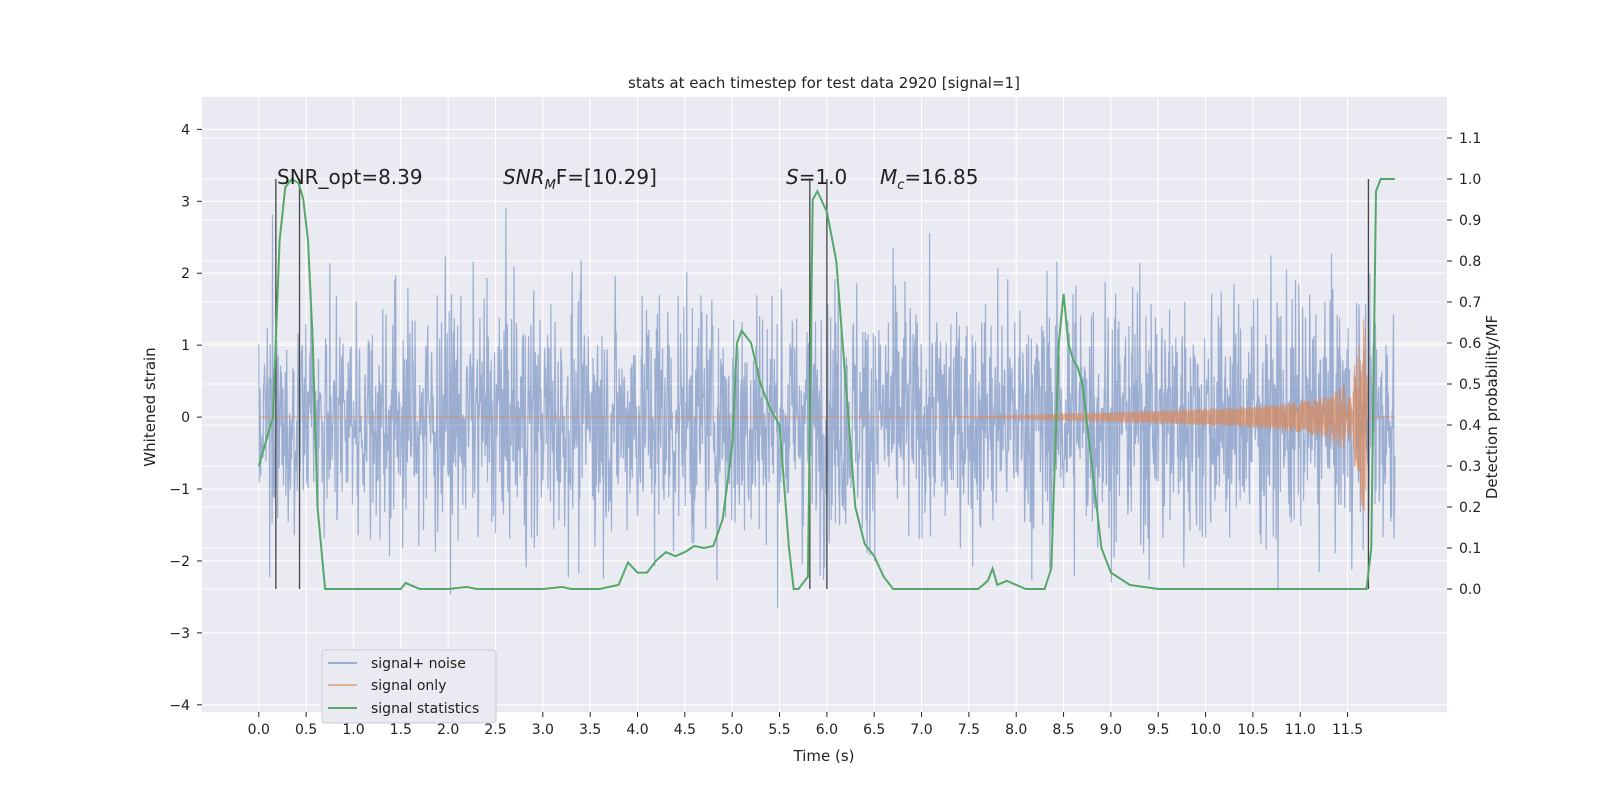 The height and width of the screenshot is (805, 1600). I want to click on y-right-tick-label: 0.4, so click(1470, 426).